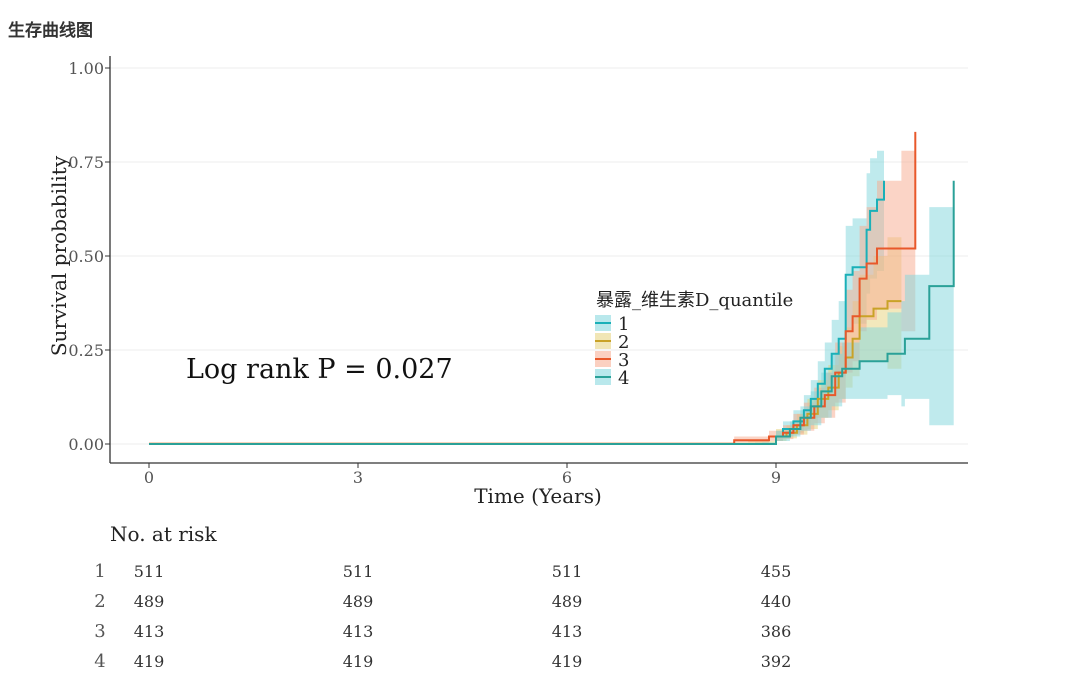  Describe the element at coordinates (567, 477) in the screenshot. I see `x-tick-label-2: 6` at that location.